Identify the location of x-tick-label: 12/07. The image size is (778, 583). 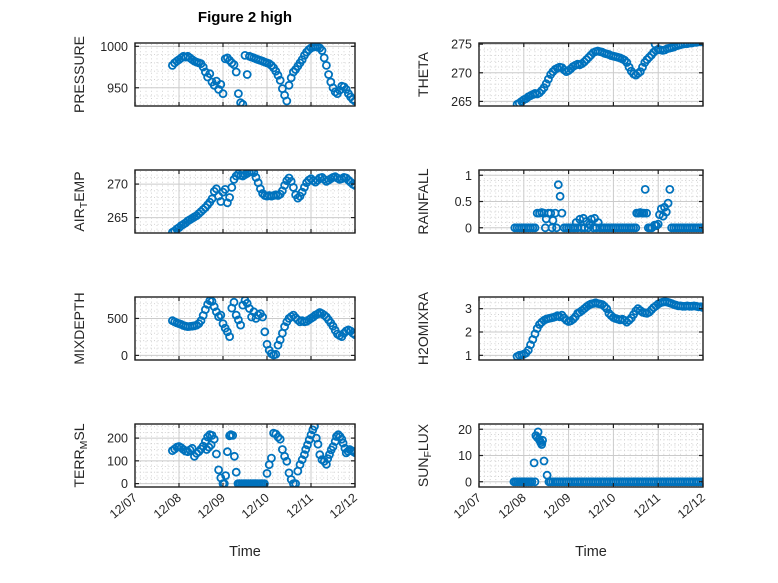
(123, 506).